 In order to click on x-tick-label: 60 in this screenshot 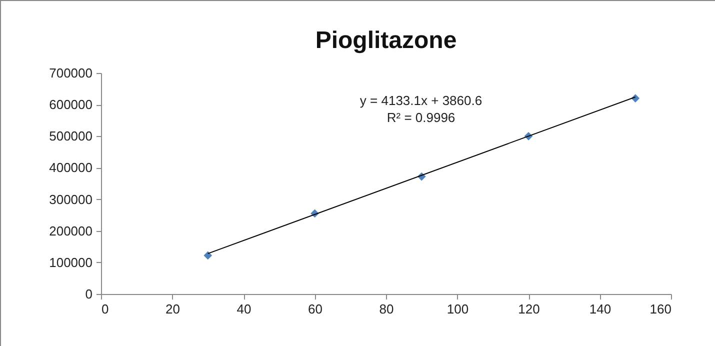, I will do `click(315, 309)`.